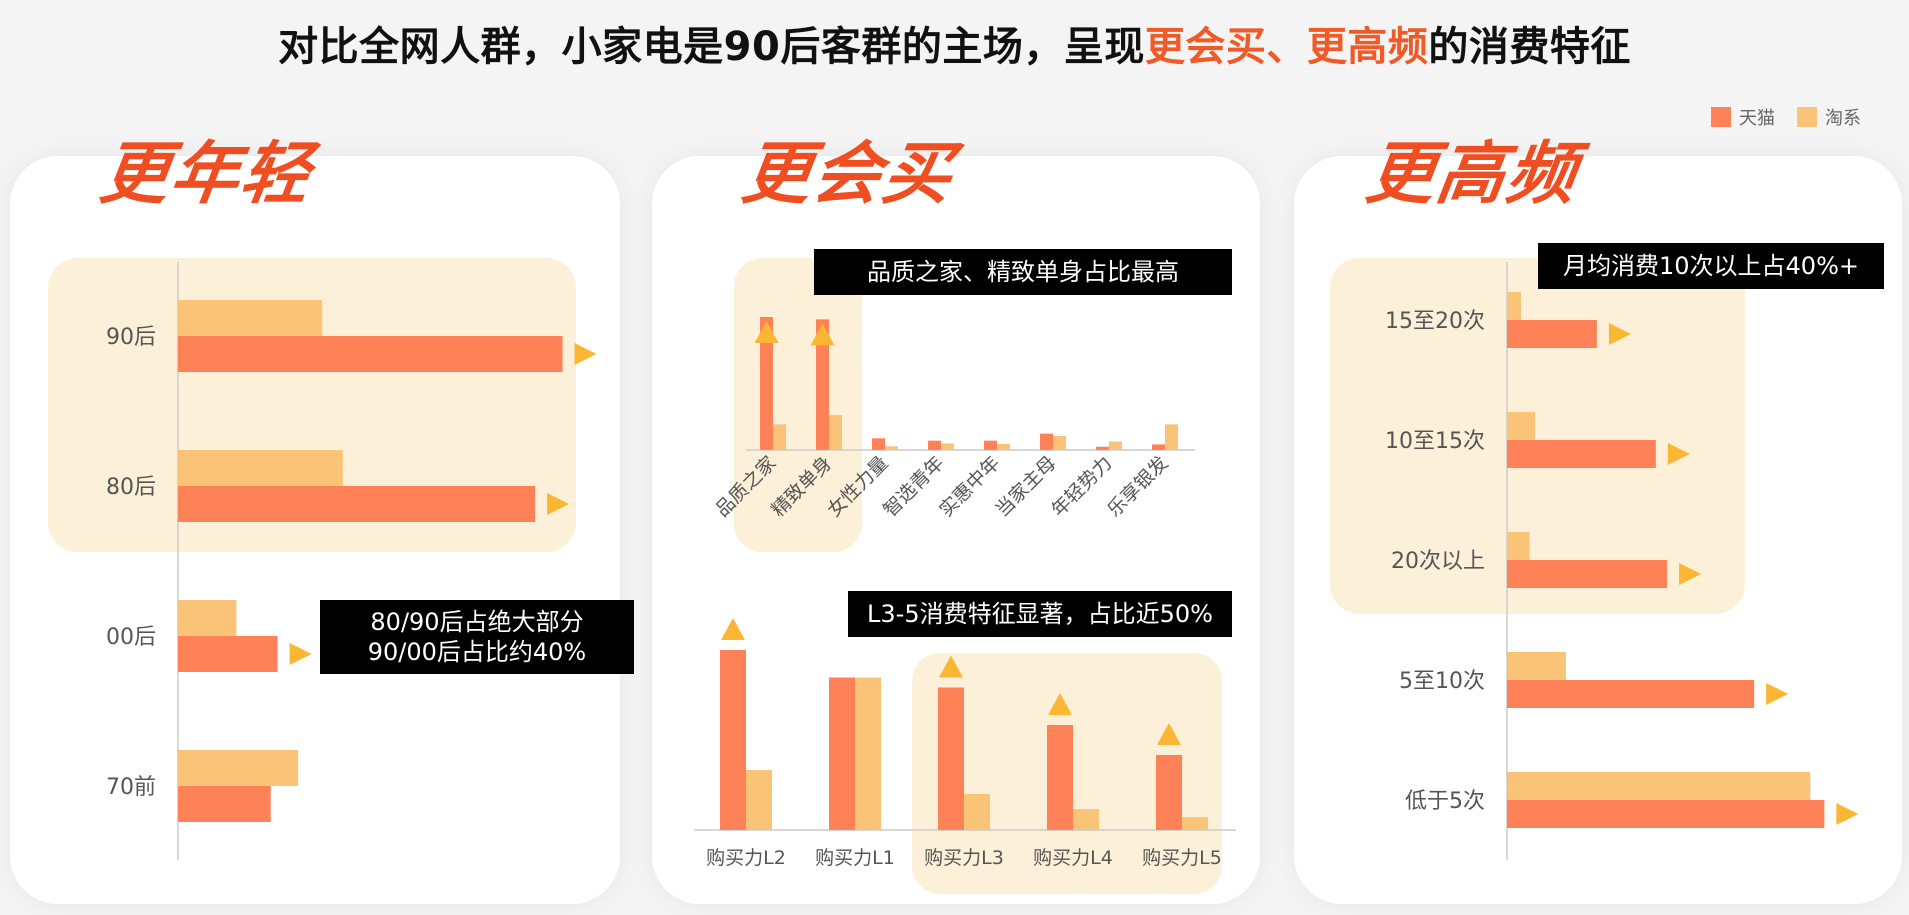 The image size is (1909, 915). Describe the element at coordinates (1445, 801) in the screenshot. I see `frequency-chart-tick-label-item-4: 低于5次` at that location.